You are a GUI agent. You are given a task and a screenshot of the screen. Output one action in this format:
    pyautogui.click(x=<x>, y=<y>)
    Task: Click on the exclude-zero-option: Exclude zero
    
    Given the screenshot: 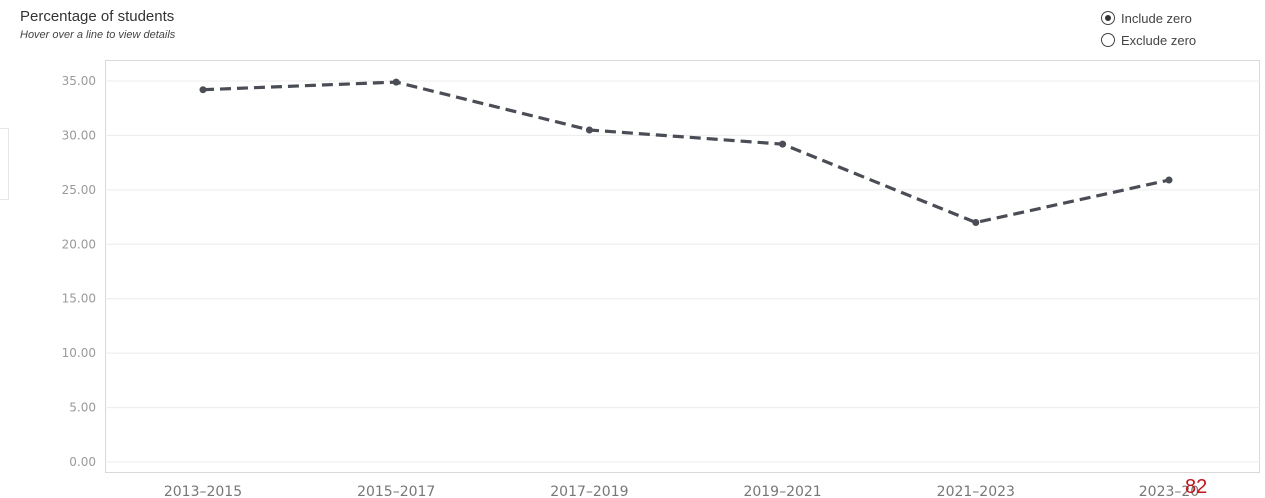 What is the action you would take?
    pyautogui.click(x=1148, y=40)
    